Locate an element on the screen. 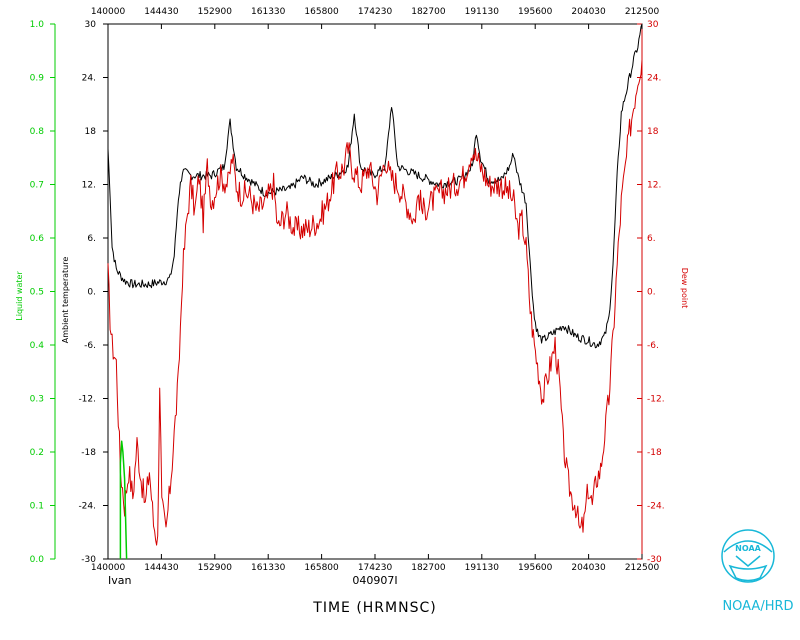 Image resolution: width=800 pixels, height=640 pixels. x-tick-label-bottom: 152900 is located at coordinates (215, 568).